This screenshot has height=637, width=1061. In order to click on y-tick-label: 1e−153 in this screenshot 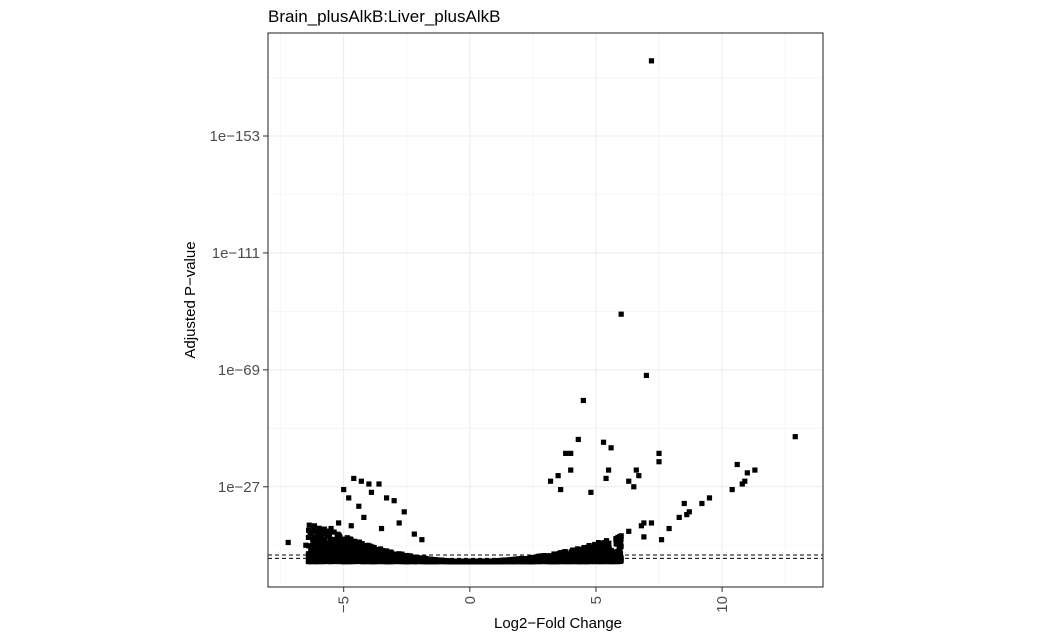, I will do `click(235, 136)`.